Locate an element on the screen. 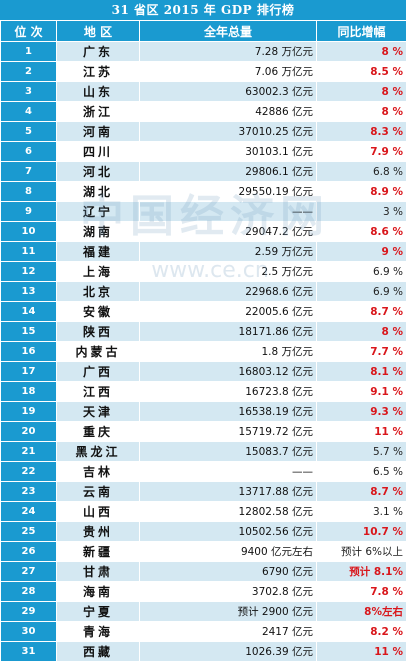 Image resolution: width=406 pixels, height=662 pixels. region-cell: 宁夏 is located at coordinates (98, 612).